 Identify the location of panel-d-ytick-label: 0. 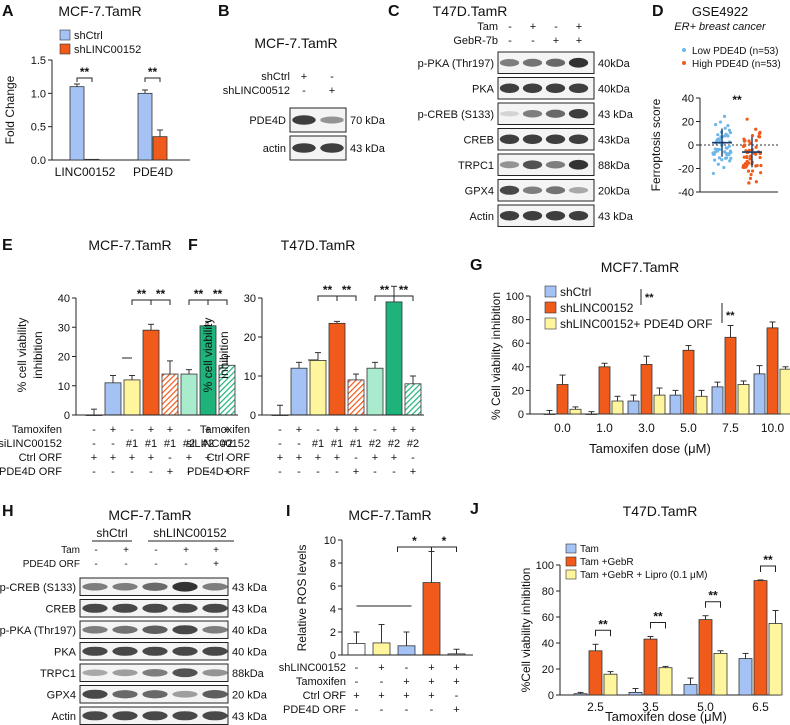
(691, 146).